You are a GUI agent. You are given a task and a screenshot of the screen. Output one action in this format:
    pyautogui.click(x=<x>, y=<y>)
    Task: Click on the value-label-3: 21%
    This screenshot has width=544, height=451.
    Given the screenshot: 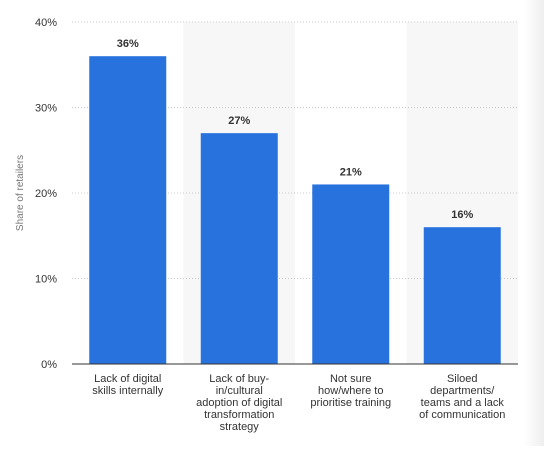 What is the action you would take?
    pyautogui.click(x=351, y=172)
    